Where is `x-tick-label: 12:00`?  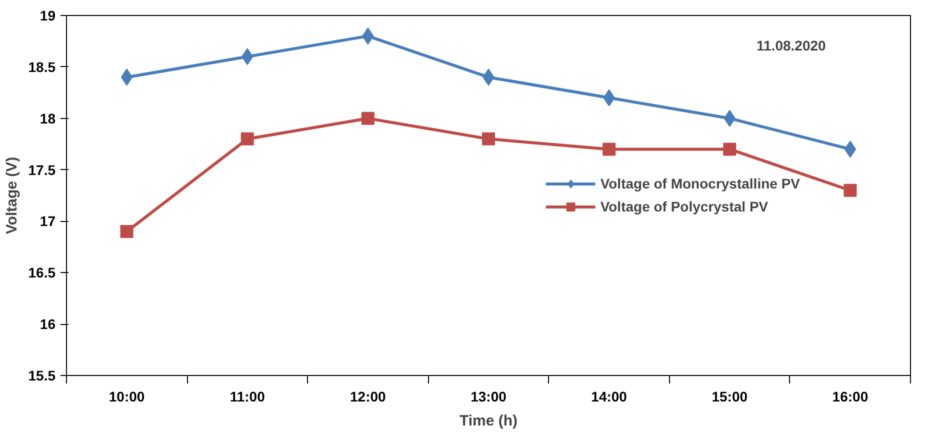
x-tick-label: 12:00 is located at coordinates (368, 396).